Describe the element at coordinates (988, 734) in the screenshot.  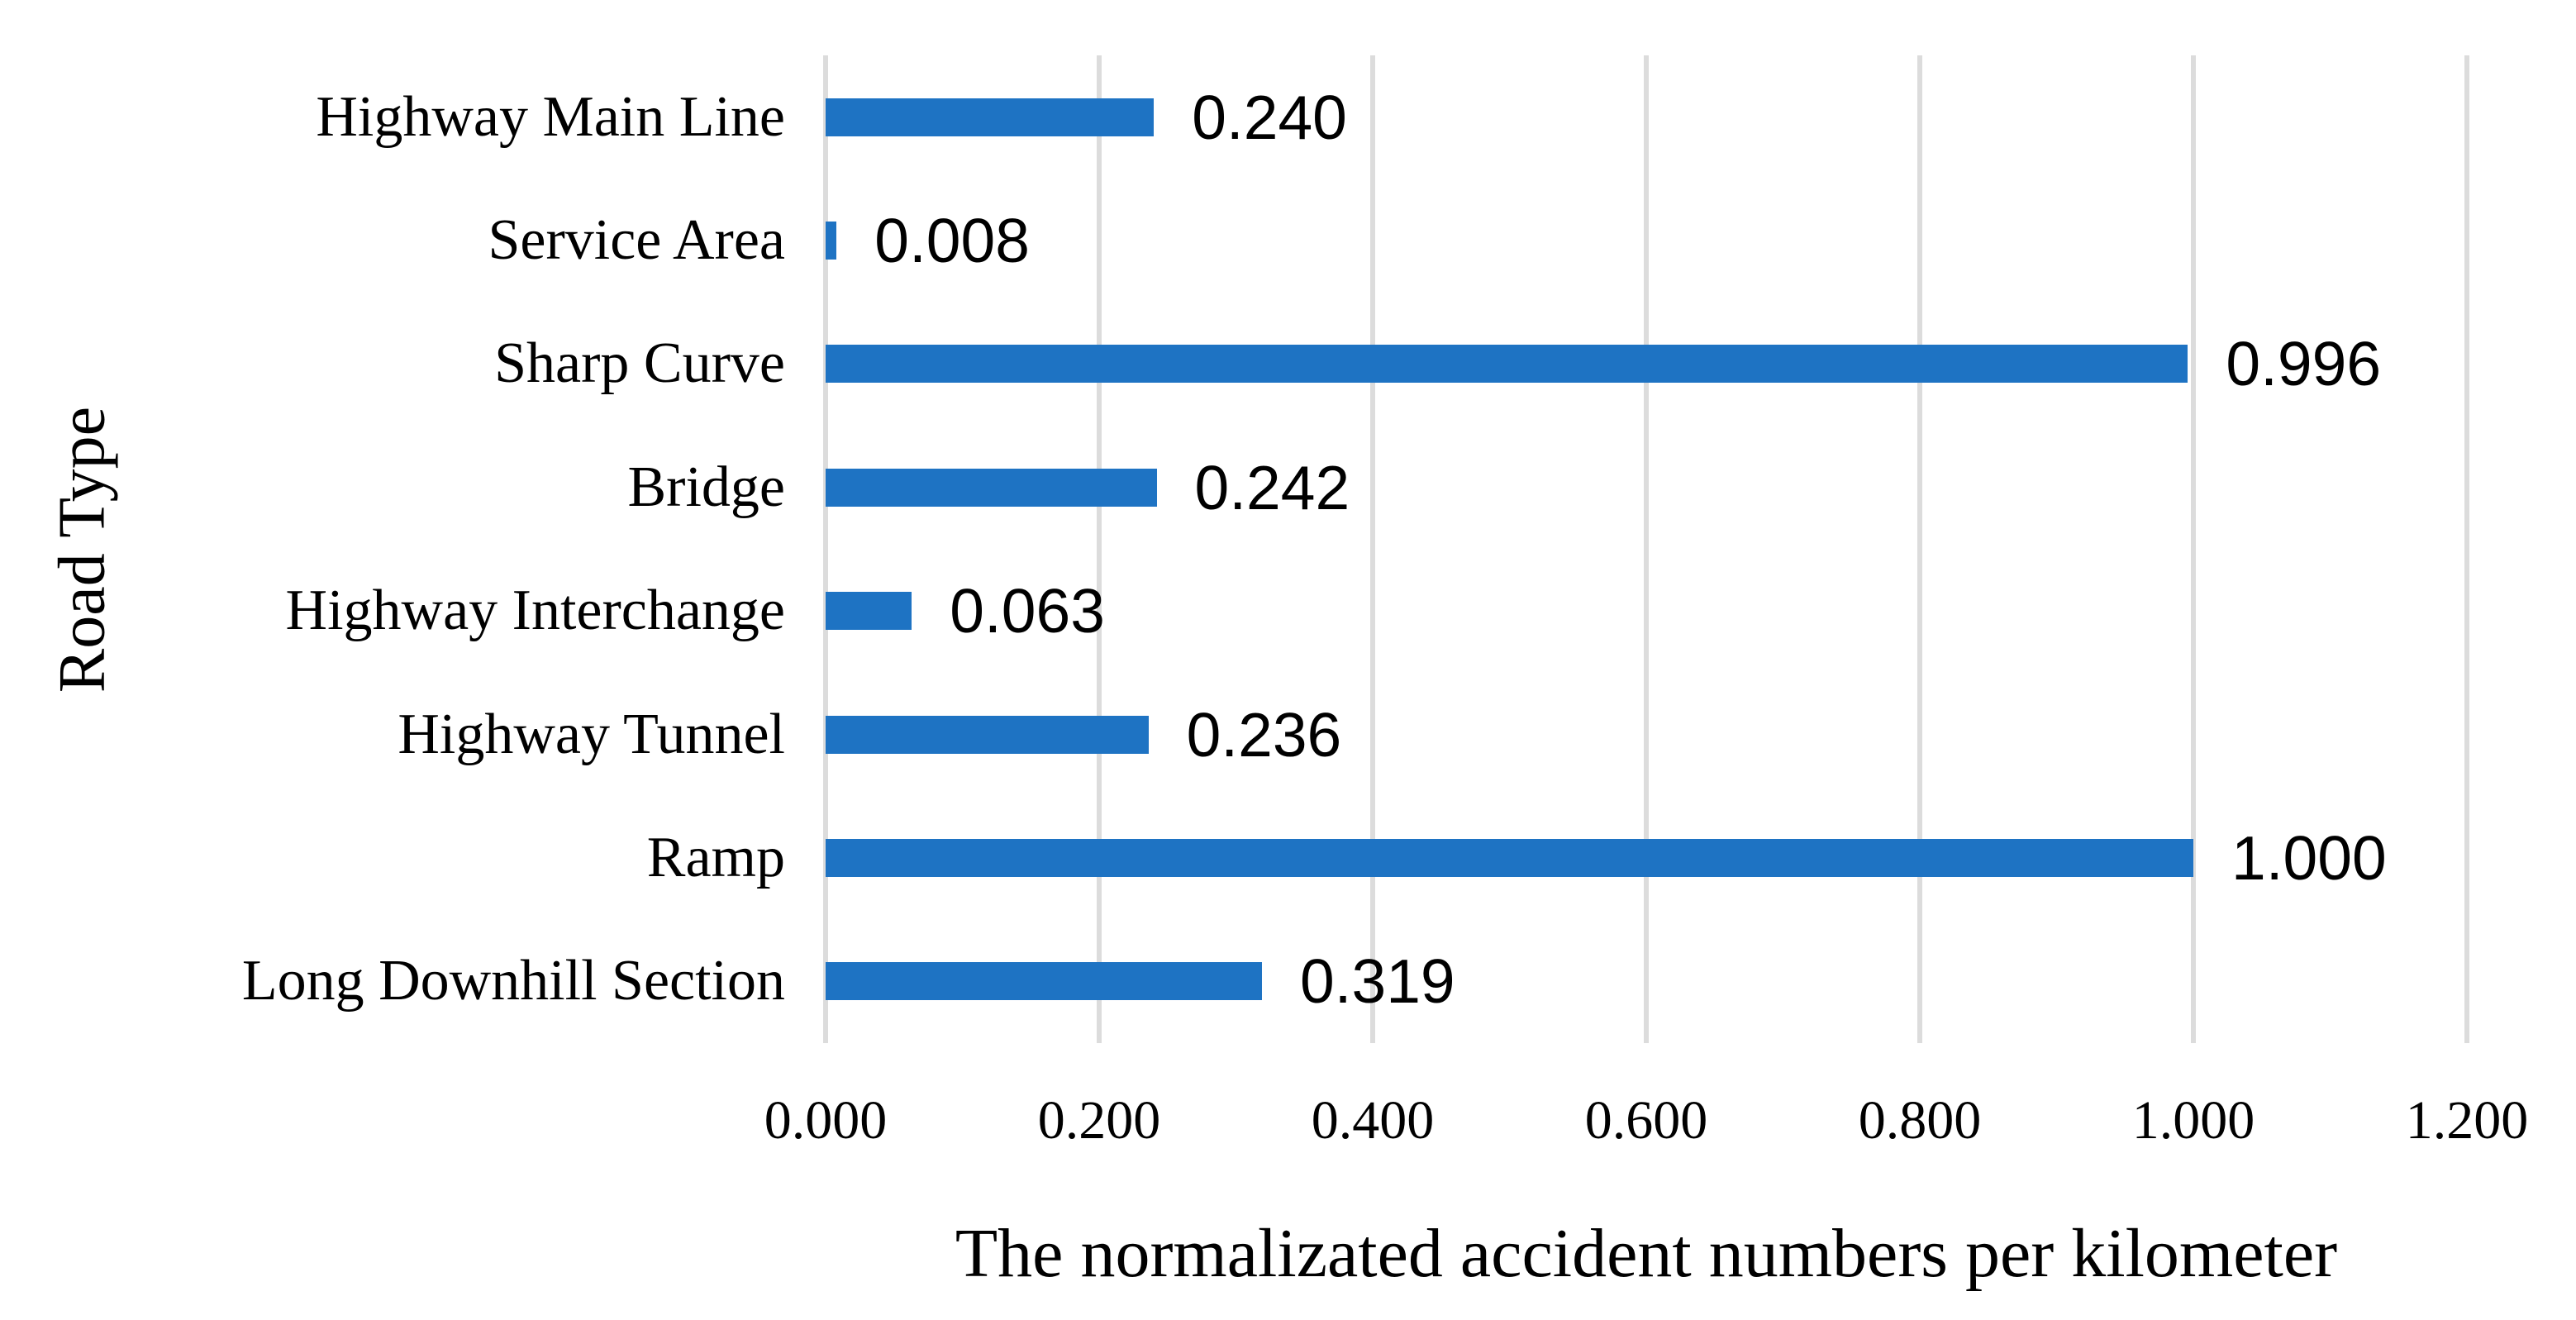
I see `bar-highway-tunnel` at that location.